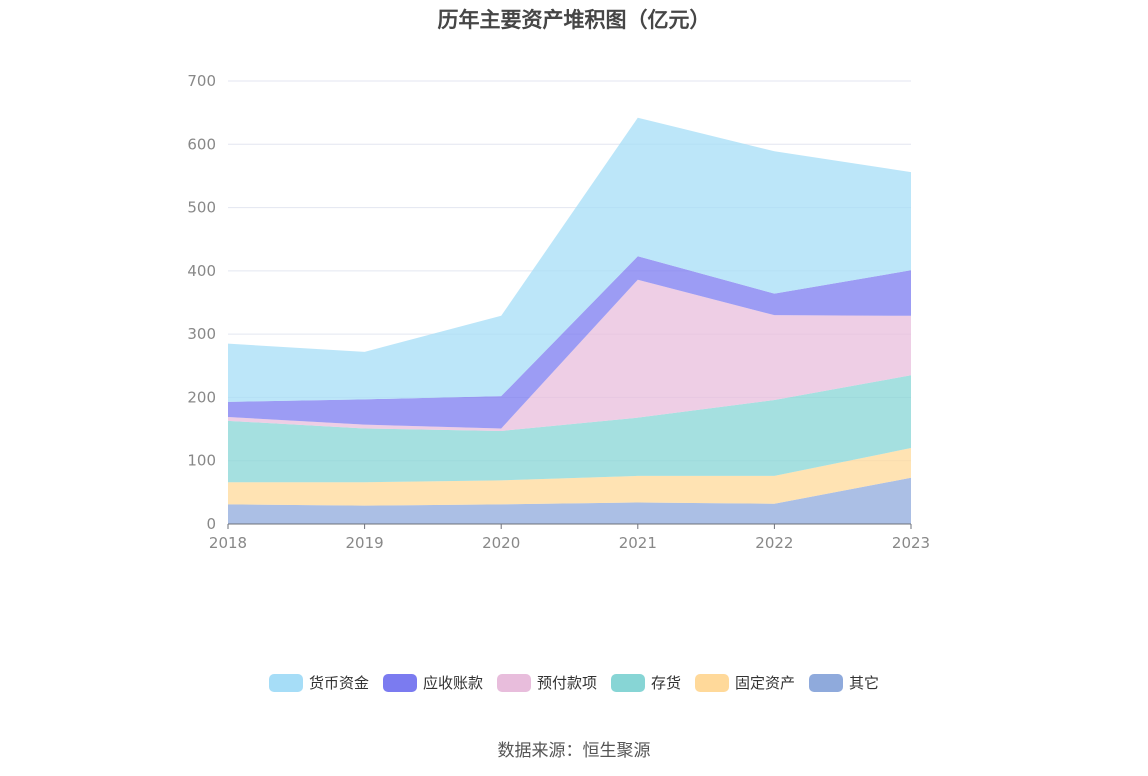 The width and height of the screenshot is (1148, 776). What do you see at coordinates (201, 144) in the screenshot?
I see `y-tick-label: 600` at bounding box center [201, 144].